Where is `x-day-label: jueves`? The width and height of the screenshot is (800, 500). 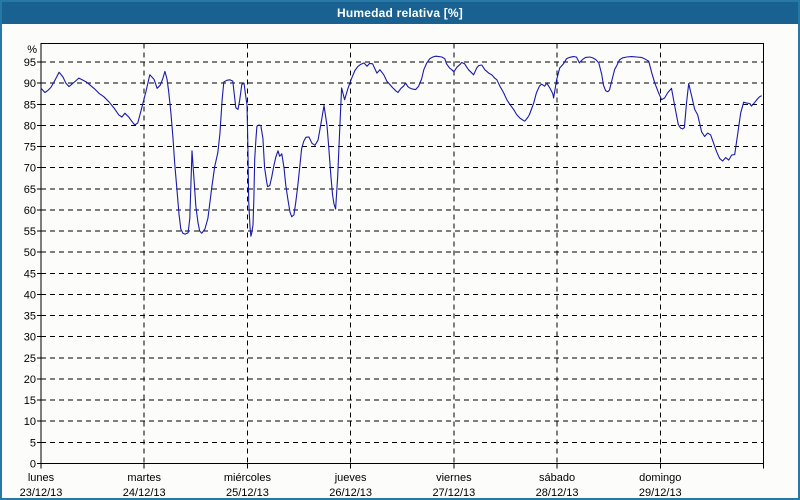 x-day-label: jueves is located at coordinates (350, 478).